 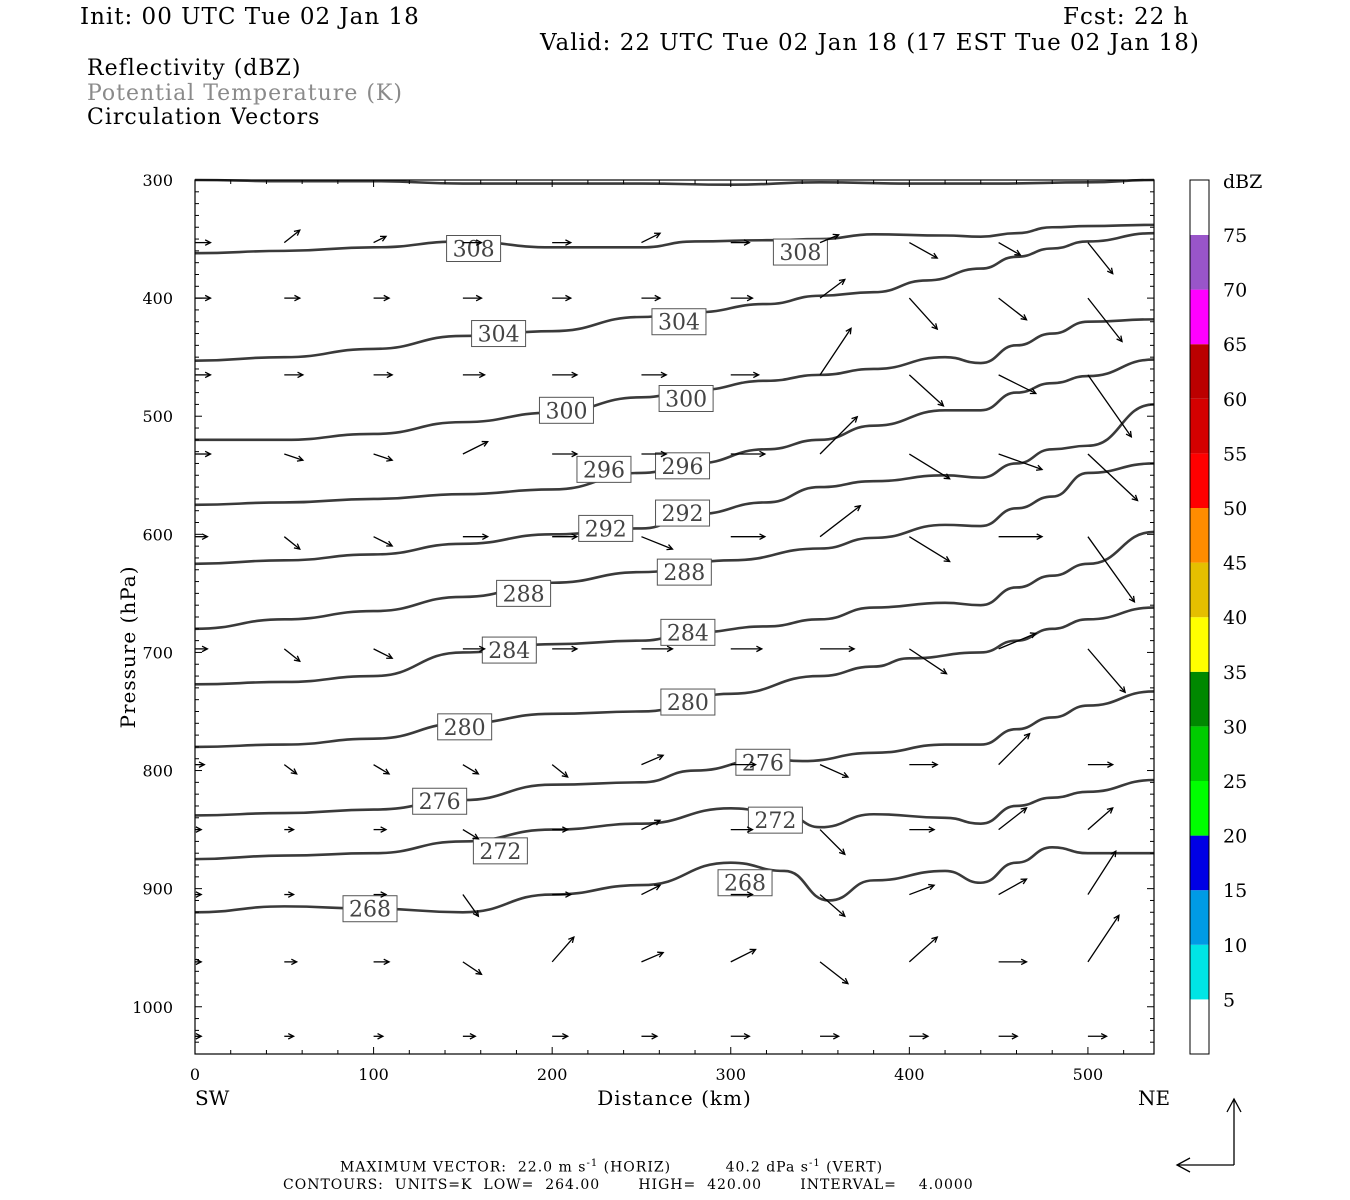 I want to click on x-tick-label: 500, so click(x=1088, y=1074).